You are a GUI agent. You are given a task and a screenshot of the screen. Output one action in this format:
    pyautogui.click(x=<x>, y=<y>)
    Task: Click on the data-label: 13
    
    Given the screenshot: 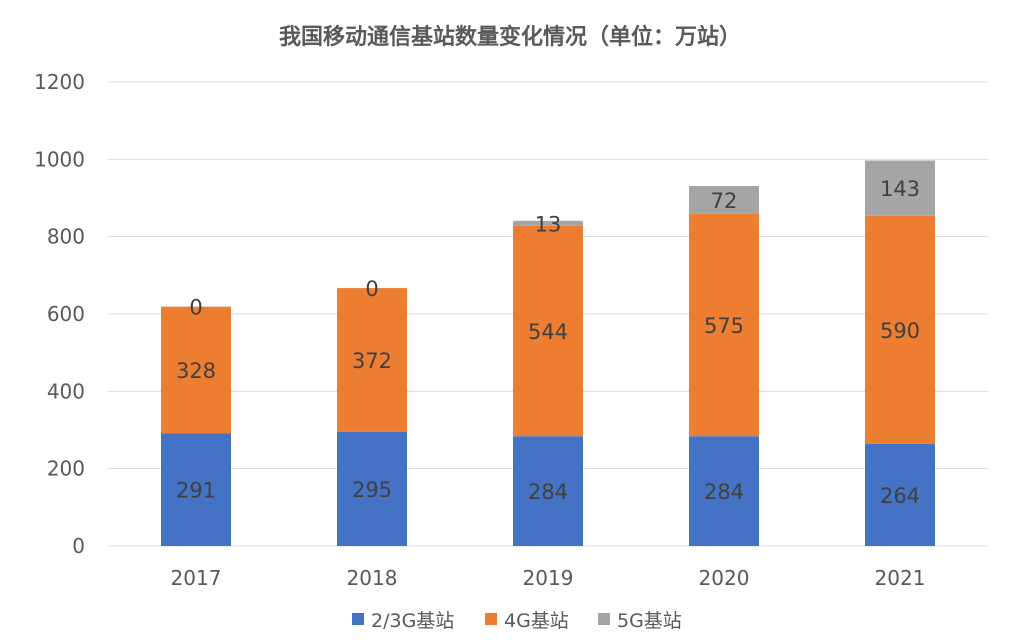 What is the action you would take?
    pyautogui.click(x=548, y=224)
    